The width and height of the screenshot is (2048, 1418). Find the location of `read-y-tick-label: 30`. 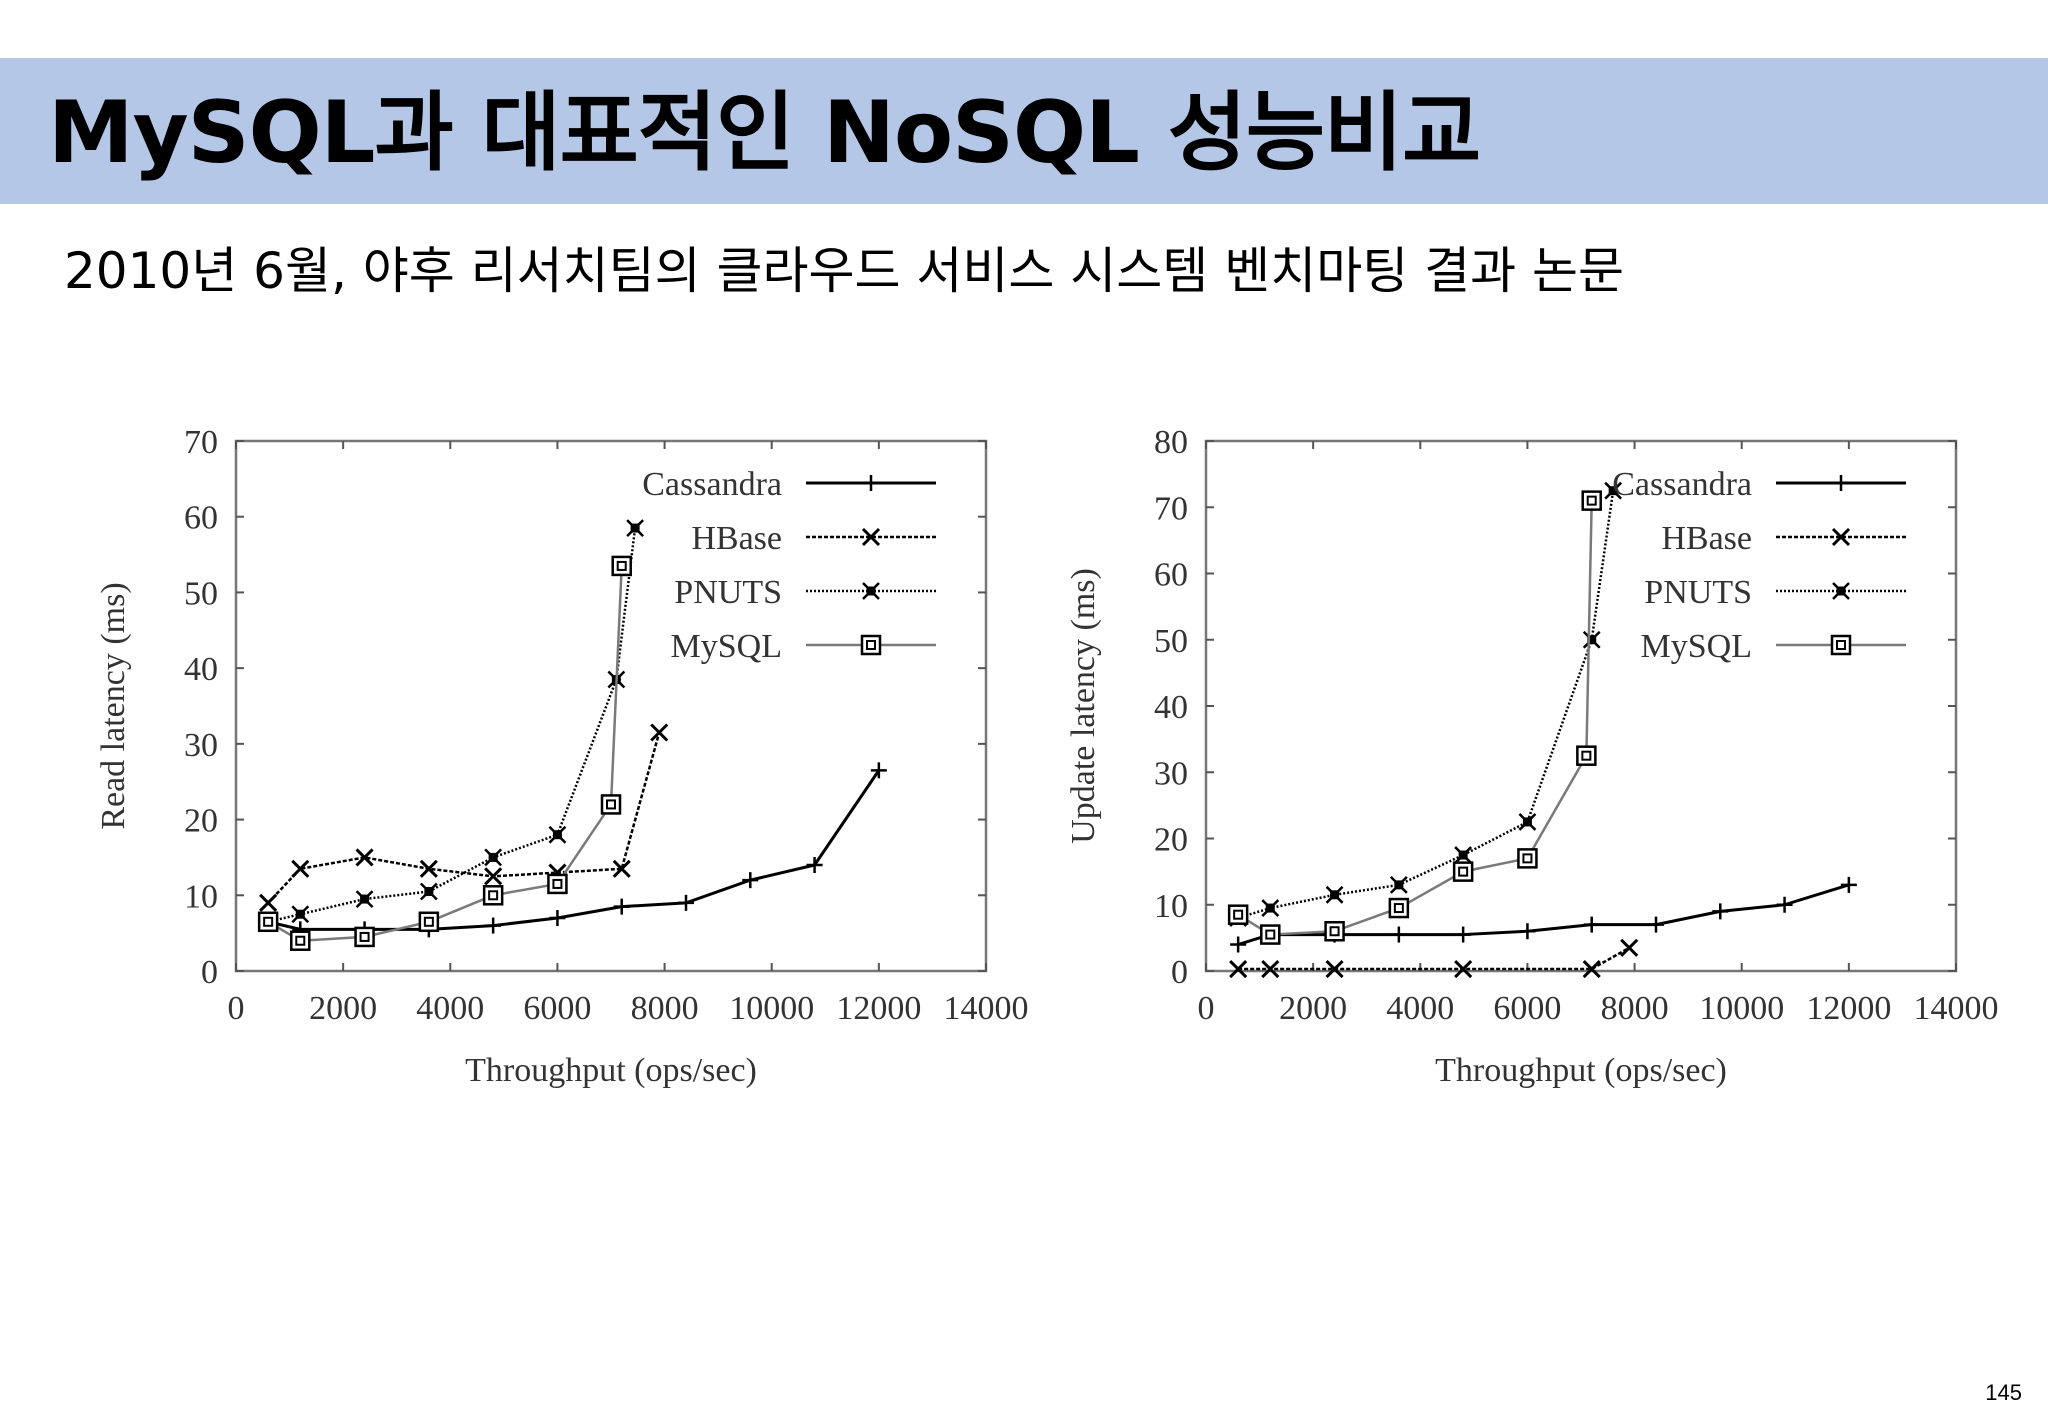

read-y-tick-label: 30 is located at coordinates (201, 745).